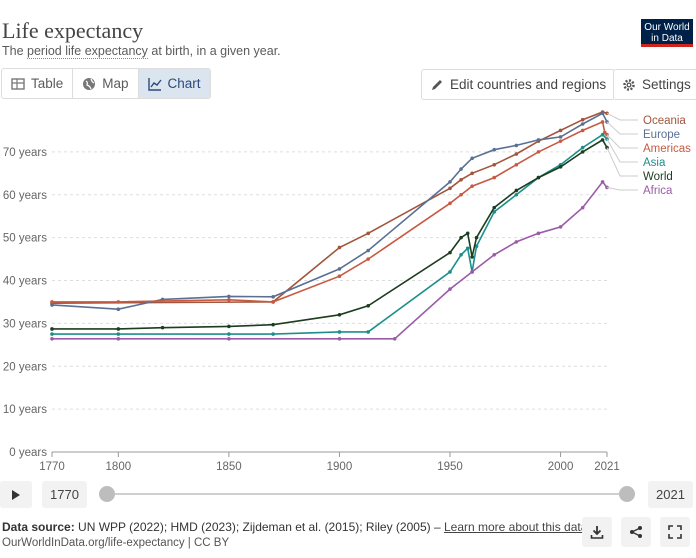 The width and height of the screenshot is (696, 558). What do you see at coordinates (340, 467) in the screenshot?
I see `x-tick-label: 1900` at bounding box center [340, 467].